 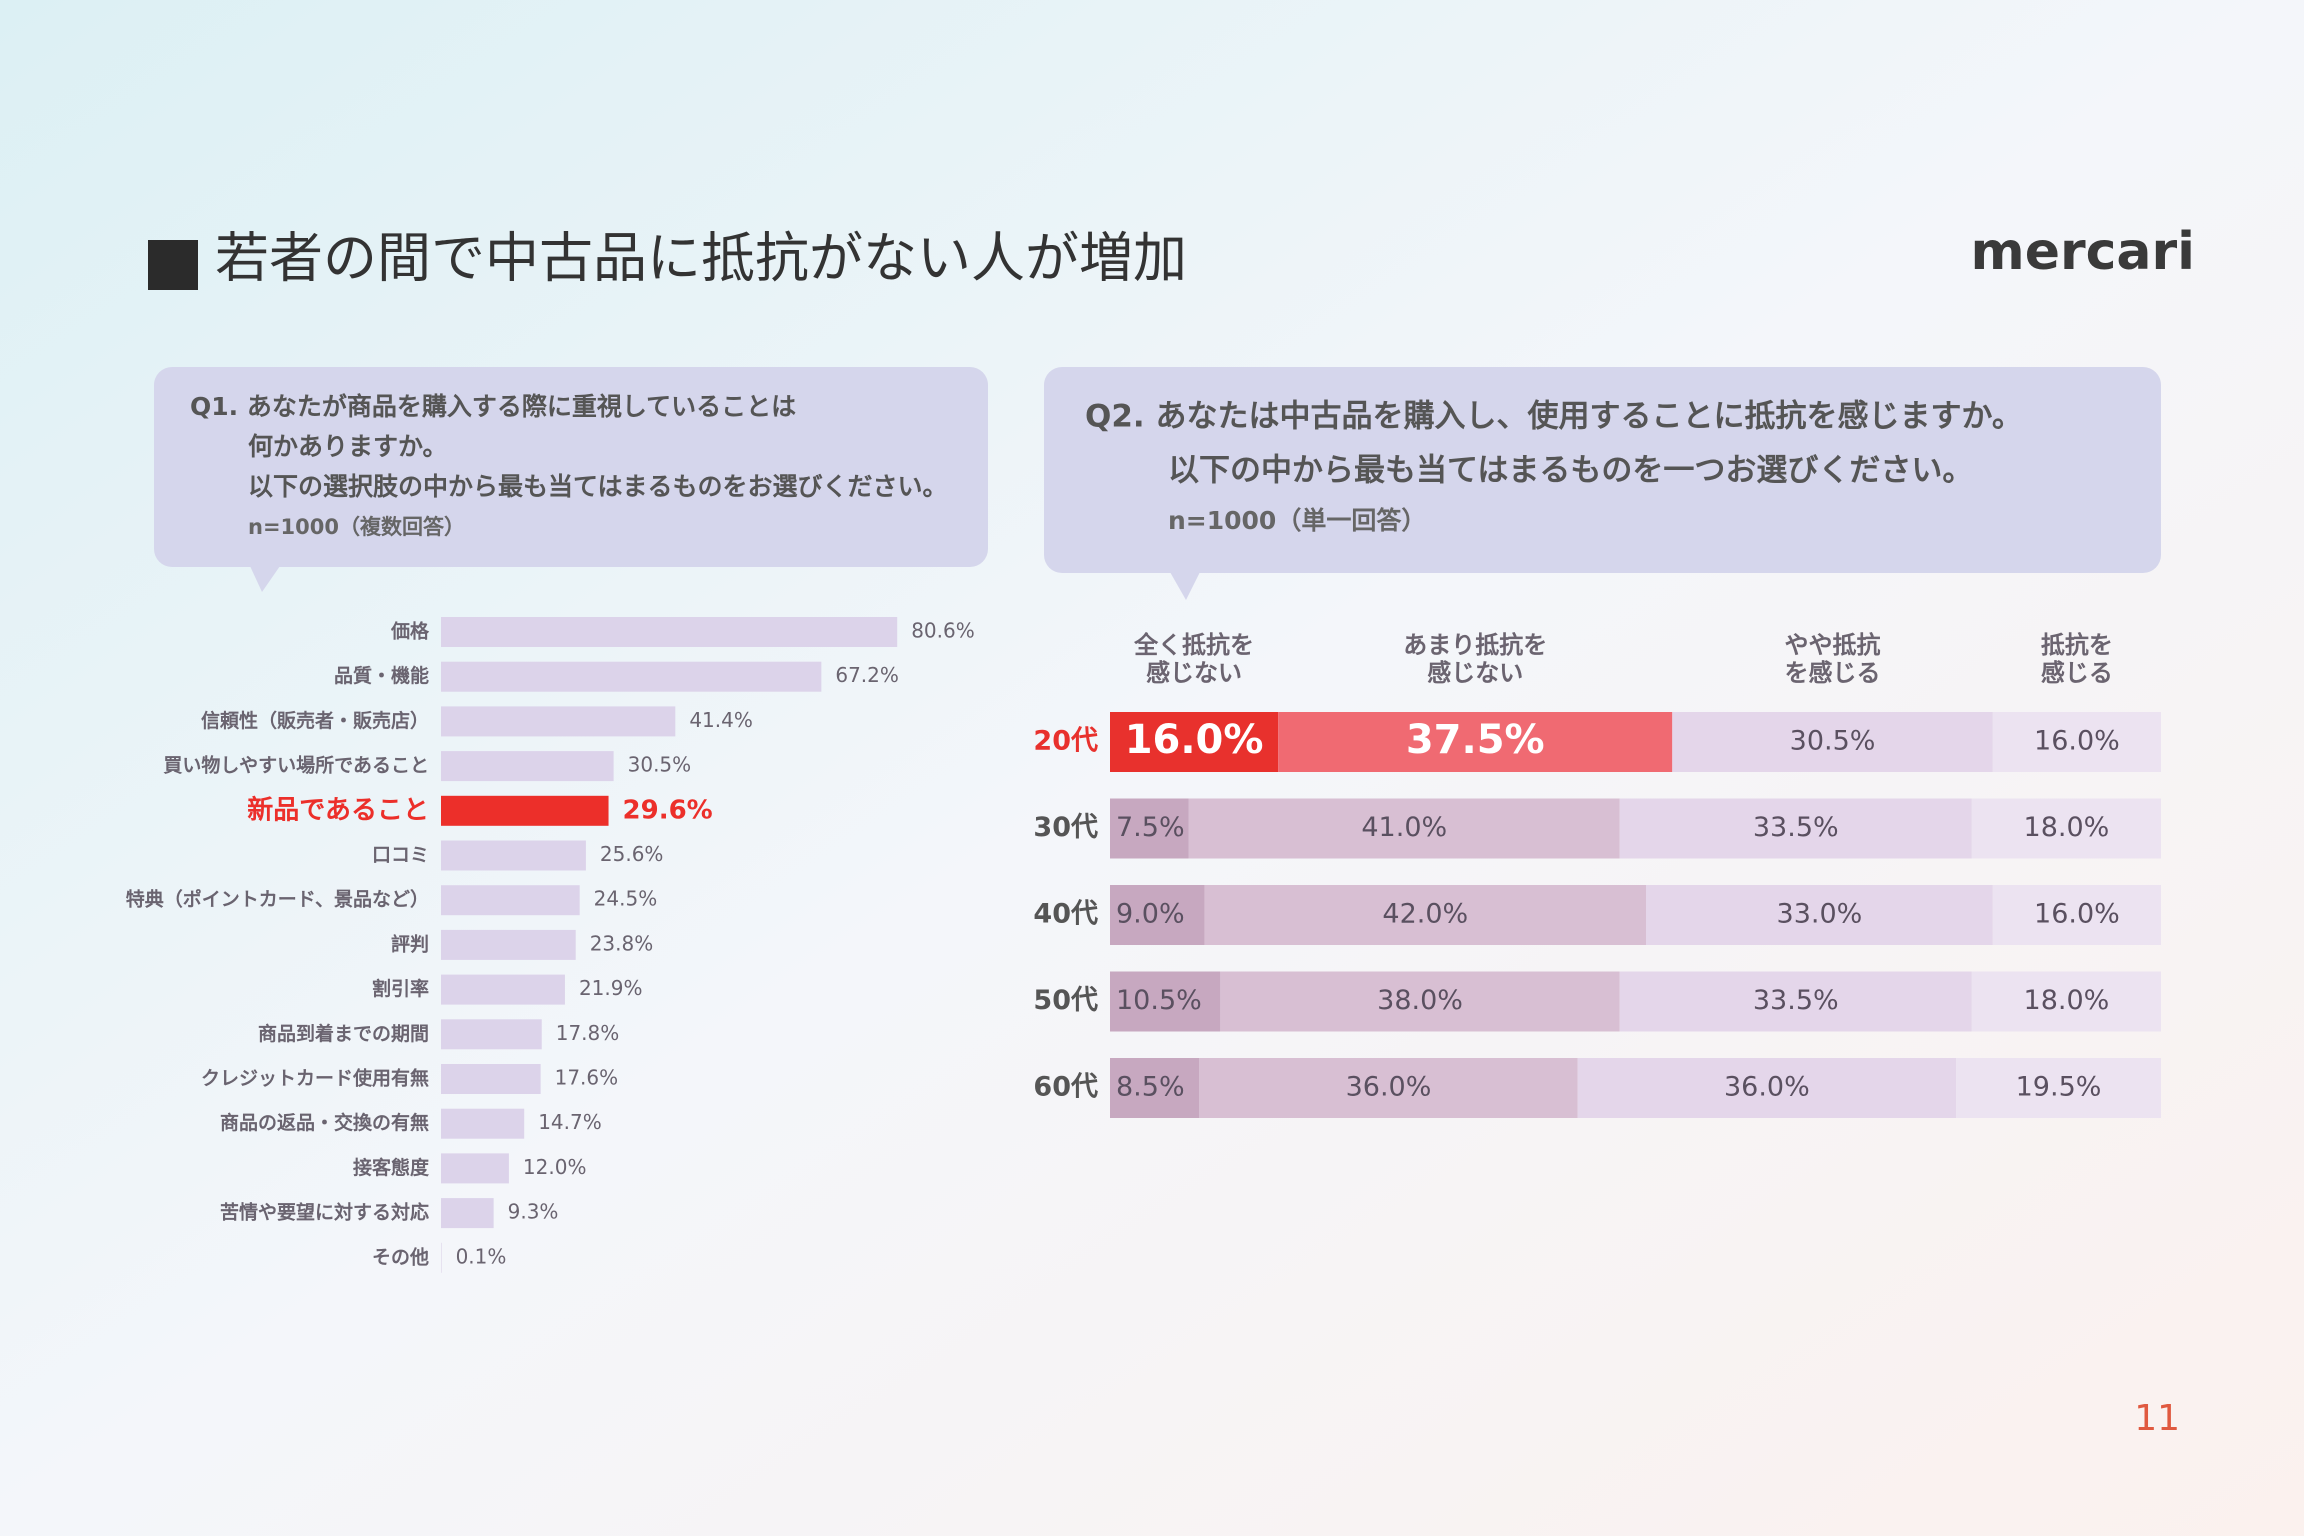 I want to click on value-label: 10.5%, so click(x=1159, y=1000).